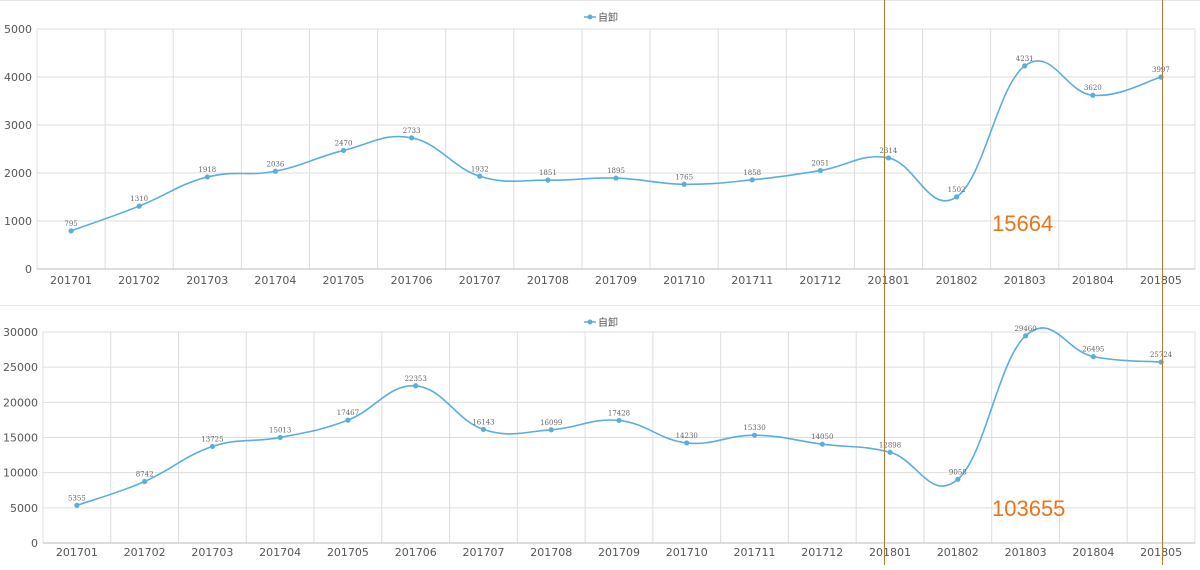 This screenshot has width=1200, height=570. I want to click on data-label: 29460, so click(1025, 329).